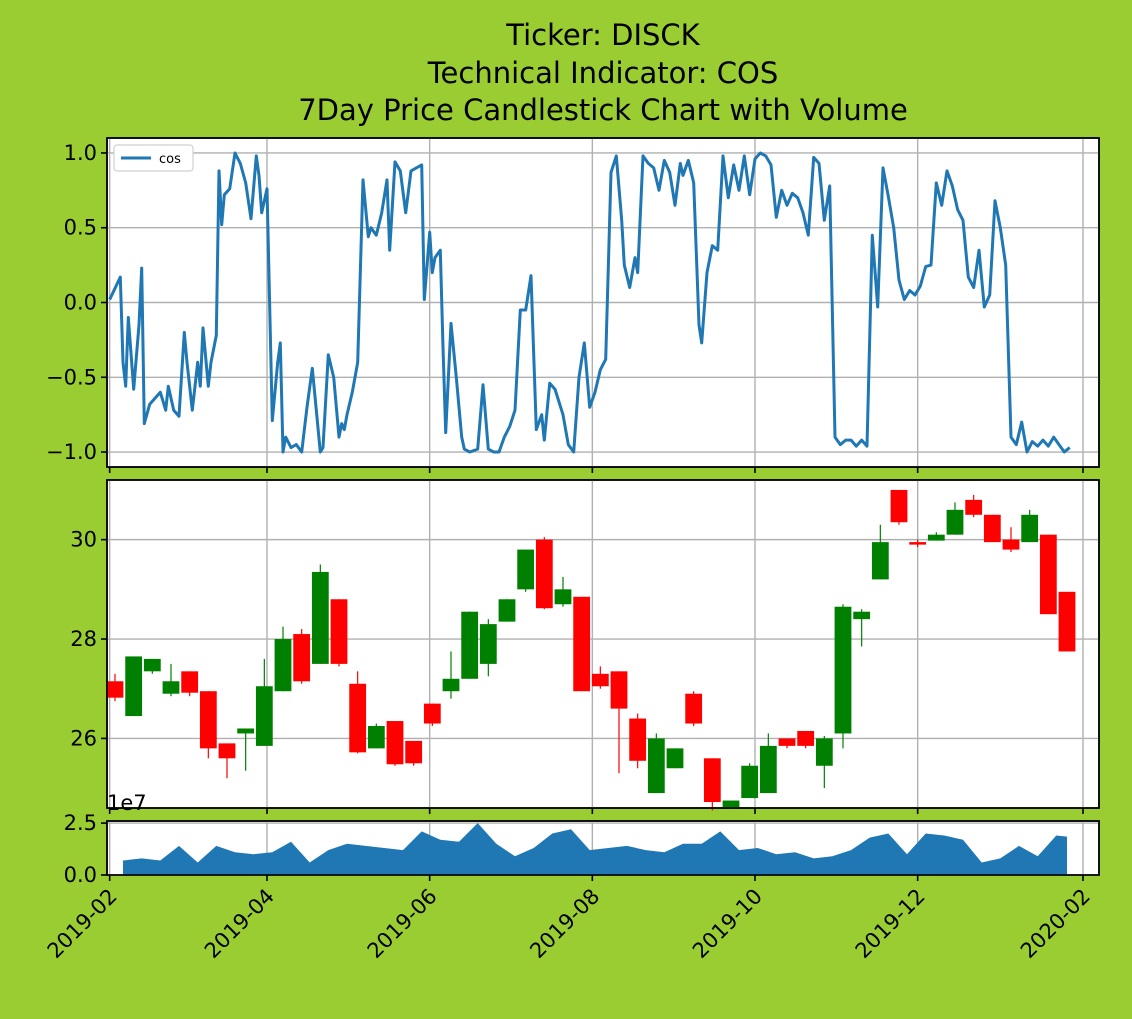  I want to click on title-line-2: Technical Indicator: COS, so click(603, 73).